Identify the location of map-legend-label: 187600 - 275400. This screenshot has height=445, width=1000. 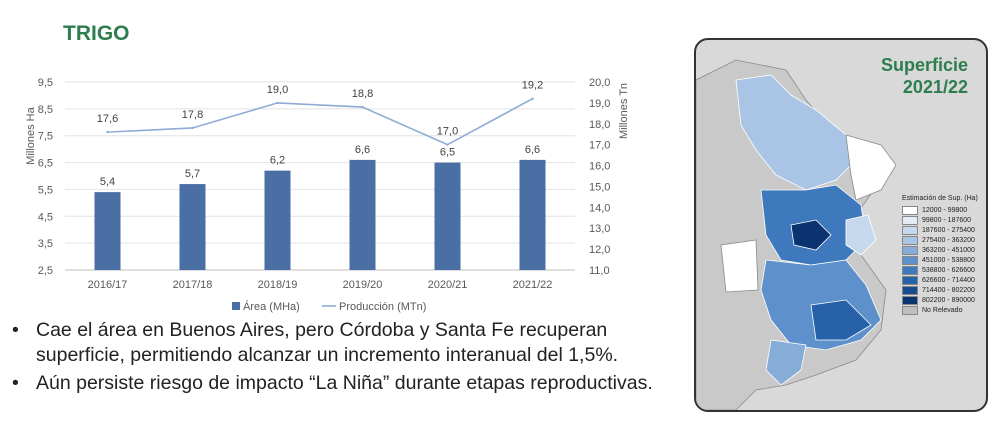
(948, 230).